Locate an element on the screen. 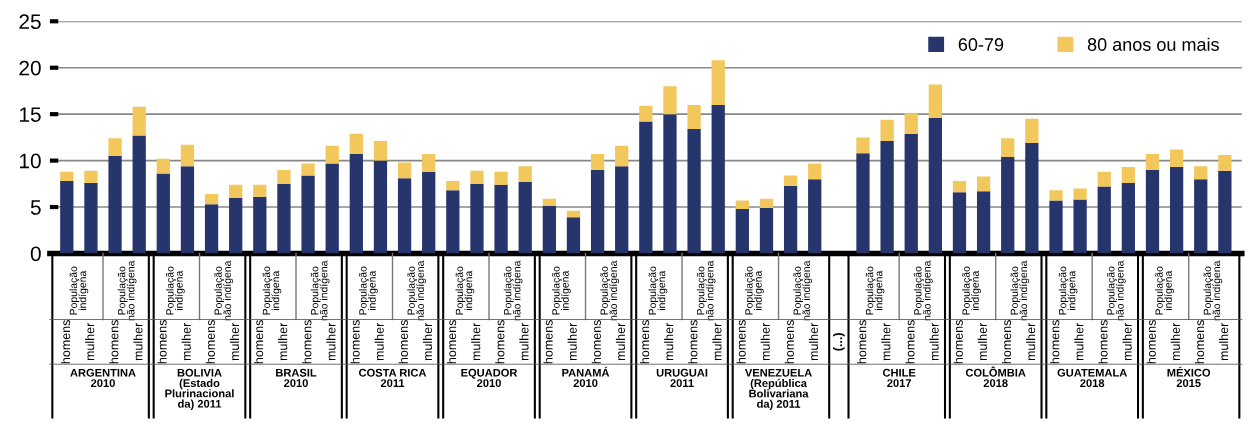  text: ARGENTINA 2010 is located at coordinates (103, 378).